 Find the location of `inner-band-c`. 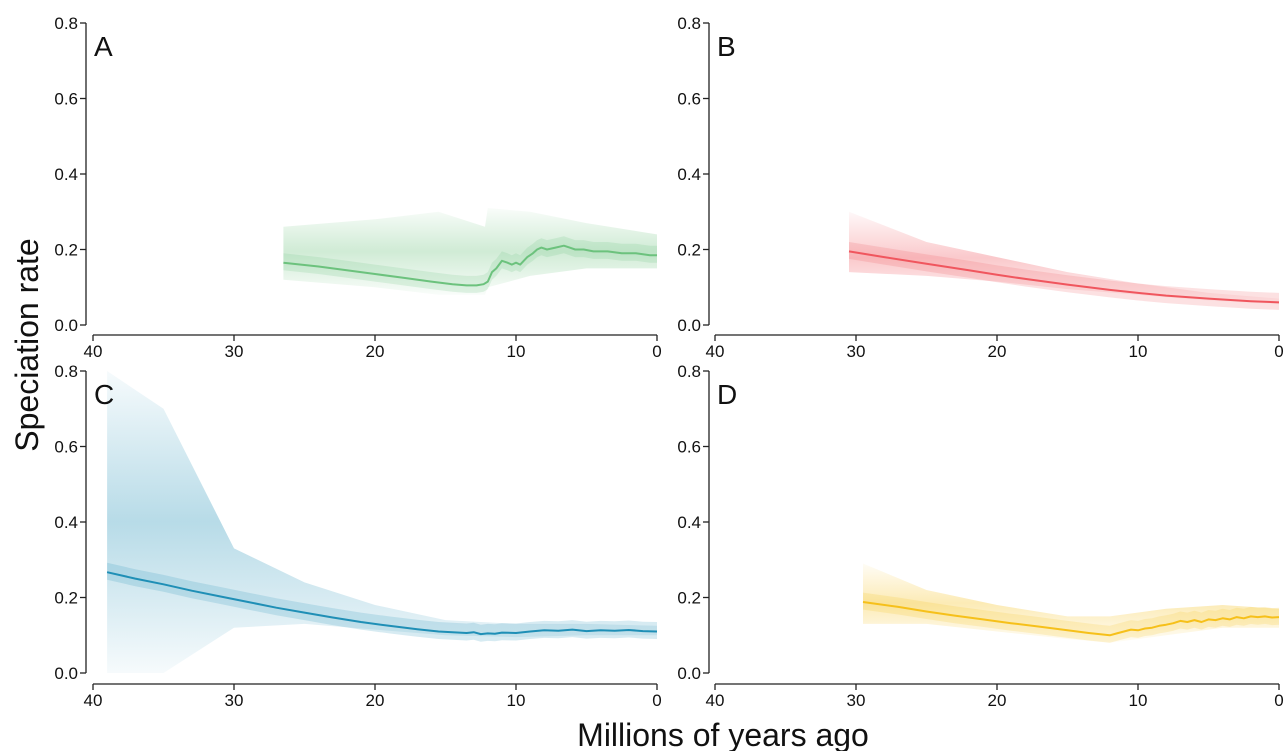

inner-band-c is located at coordinates (382, 602).